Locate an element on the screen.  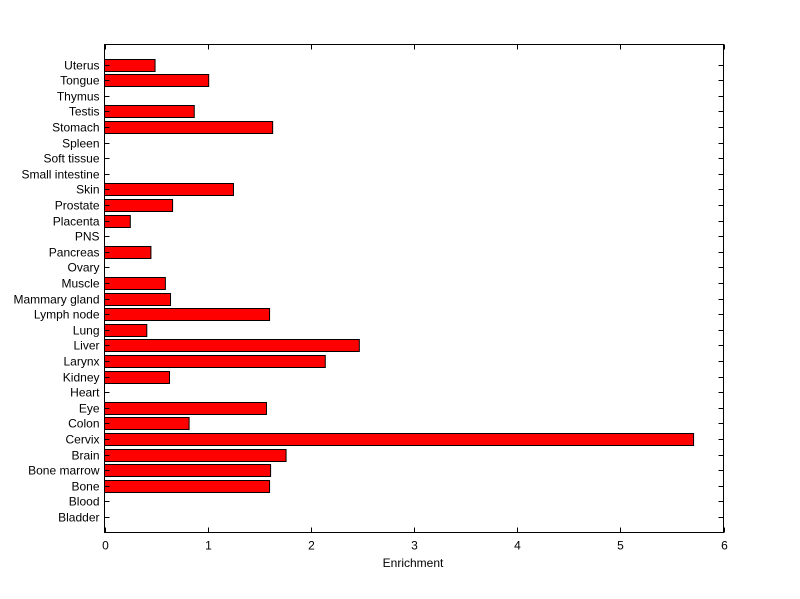
x-axis-label: Enrichment is located at coordinates (413, 563).